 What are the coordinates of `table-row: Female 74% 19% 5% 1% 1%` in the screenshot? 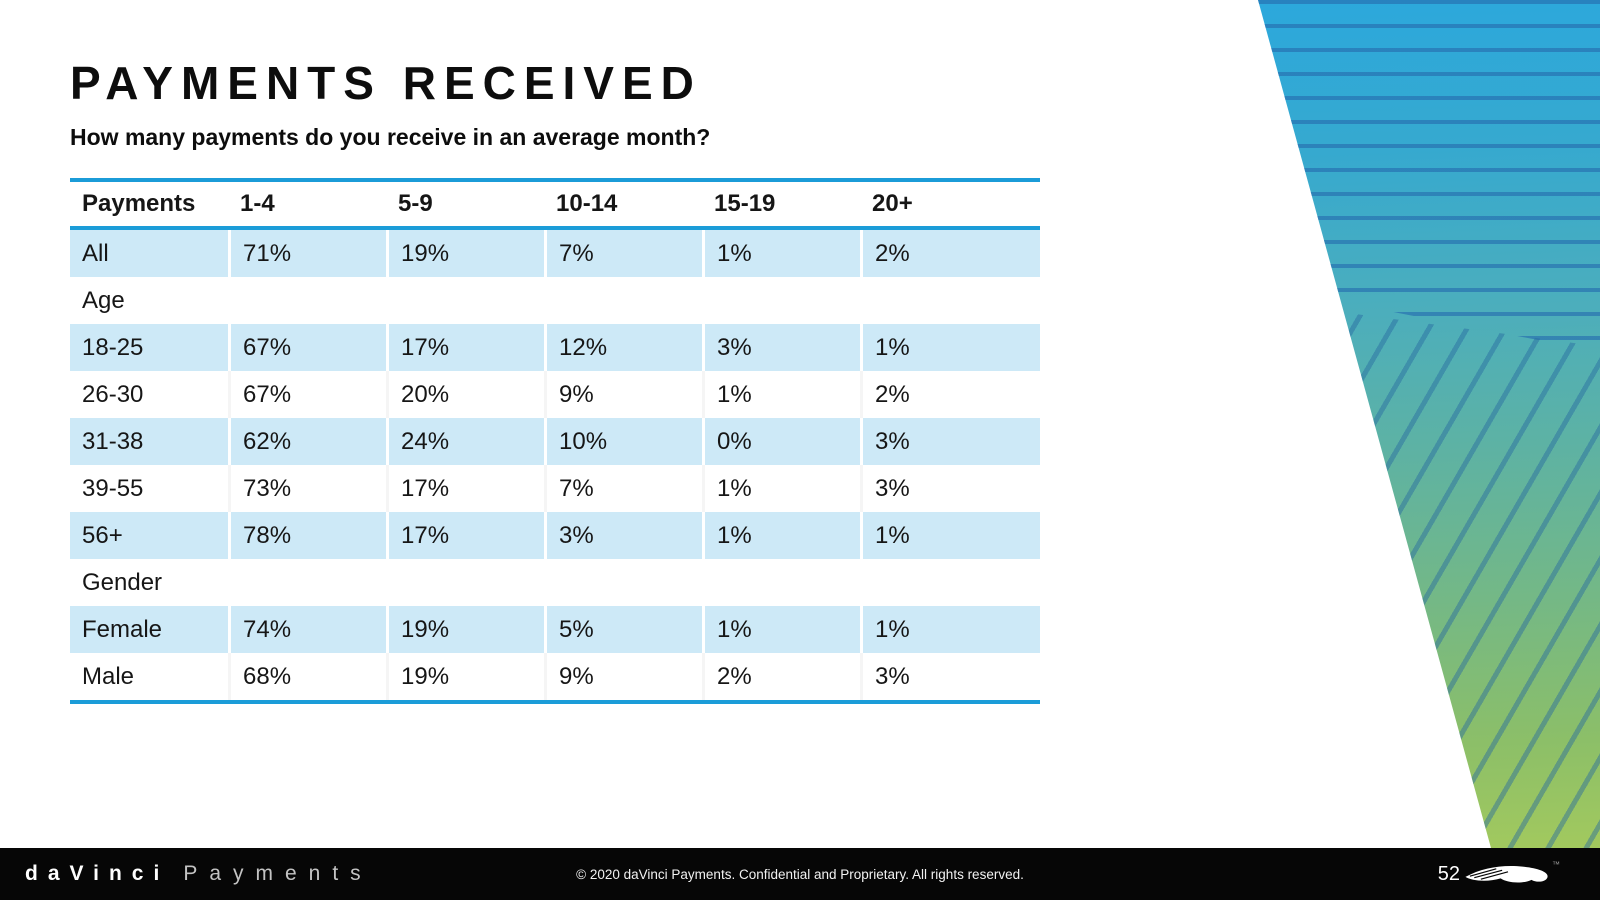 It's located at (555, 629).